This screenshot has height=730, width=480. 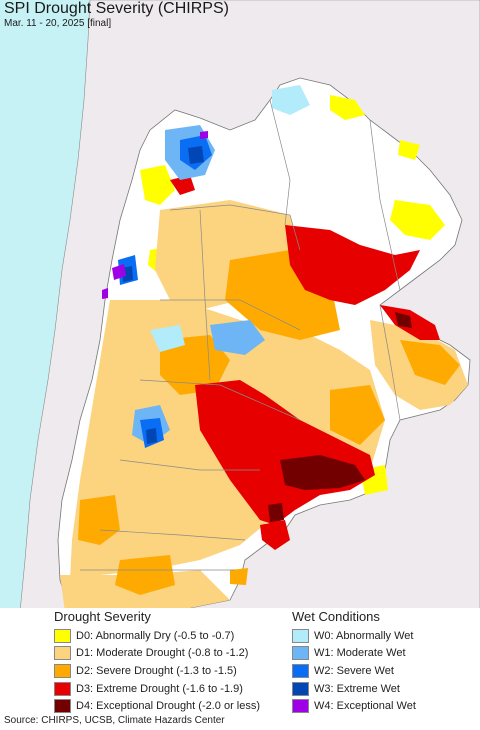 I want to click on legend-item-d2: D2: Severe Drought (-1.3 to -1.5), so click(x=157, y=671).